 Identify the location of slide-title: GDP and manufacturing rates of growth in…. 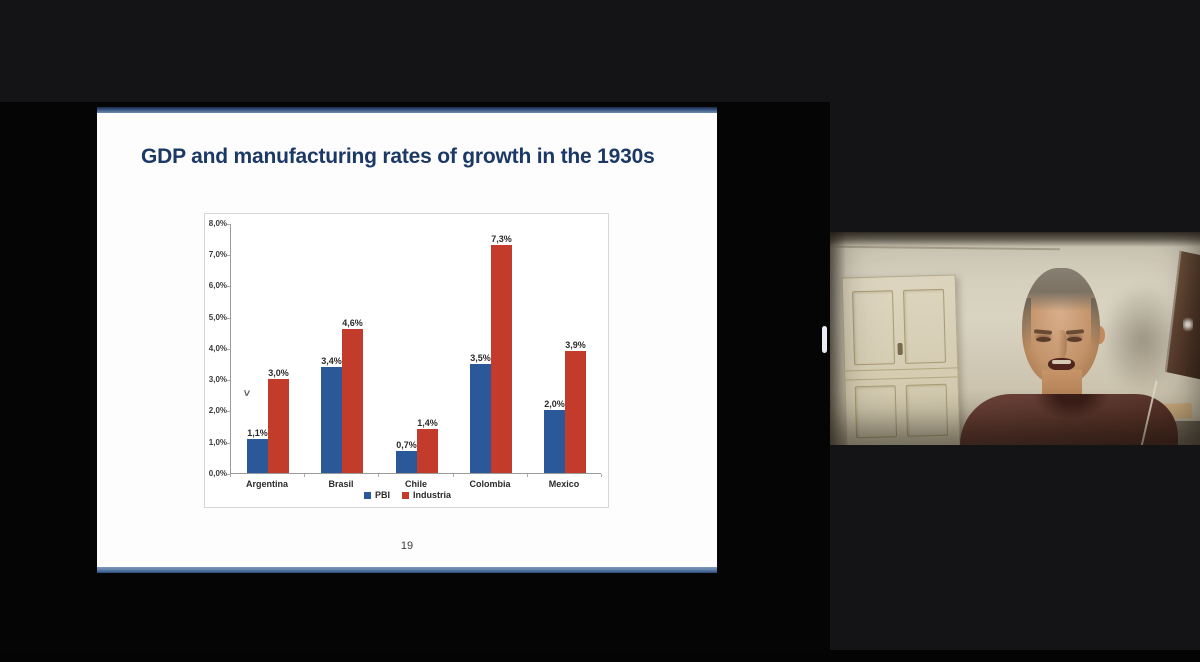
(398, 156).